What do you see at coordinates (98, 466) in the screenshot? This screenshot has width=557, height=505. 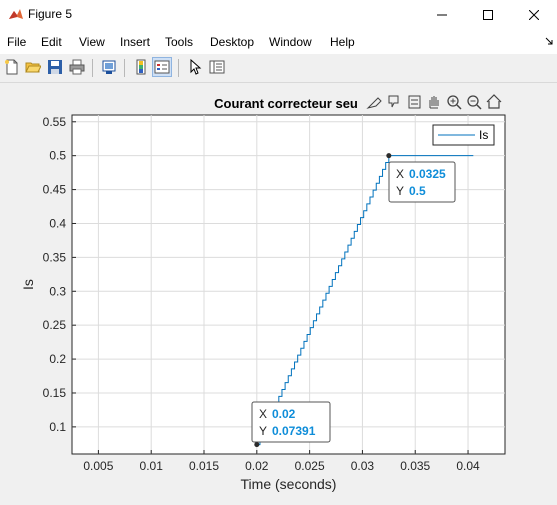 I see `x-tick-label: 0.005` at bounding box center [98, 466].